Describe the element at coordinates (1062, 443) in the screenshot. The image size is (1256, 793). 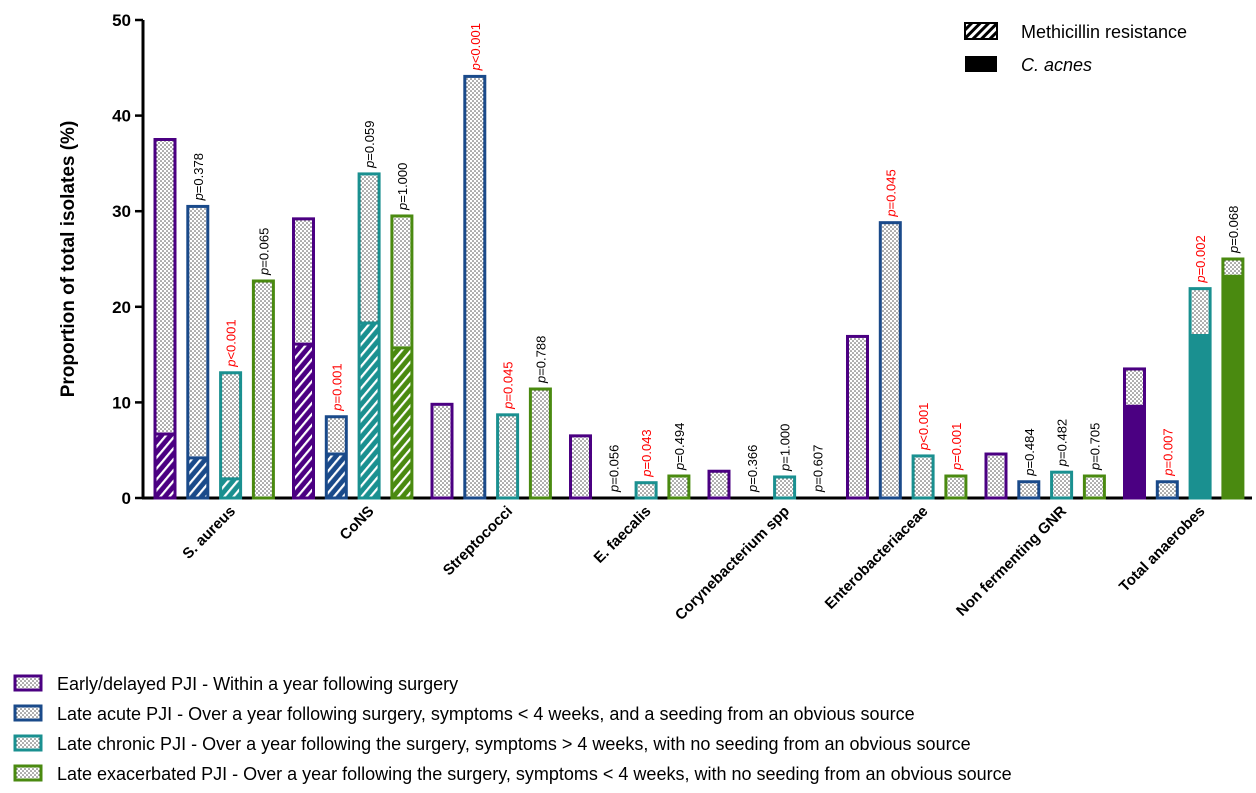
I see `p-value-label: p=0.482` at that location.